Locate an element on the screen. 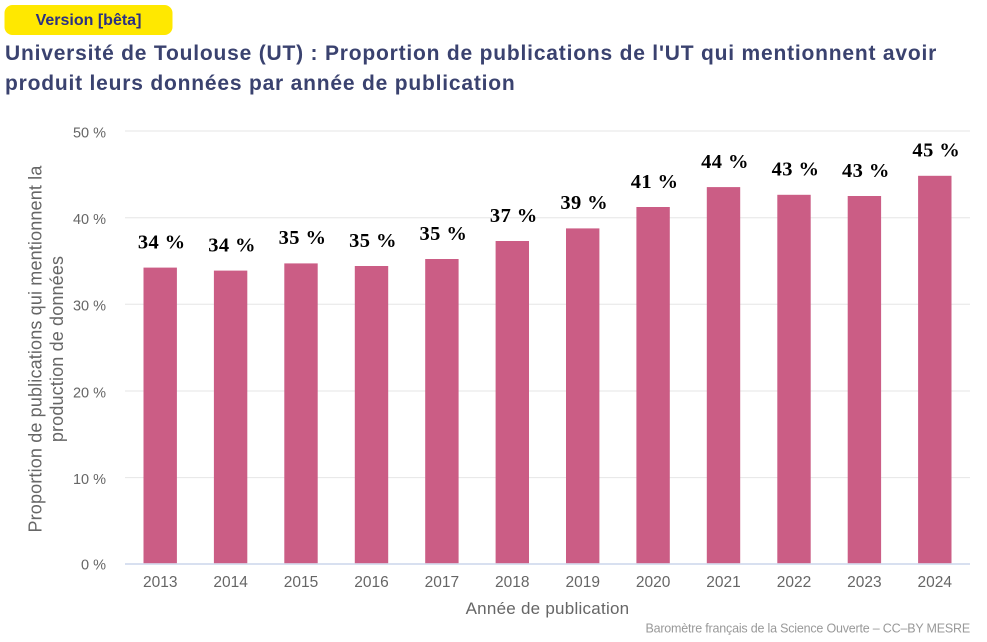  svg-text: 2018 is located at coordinates (512, 582).